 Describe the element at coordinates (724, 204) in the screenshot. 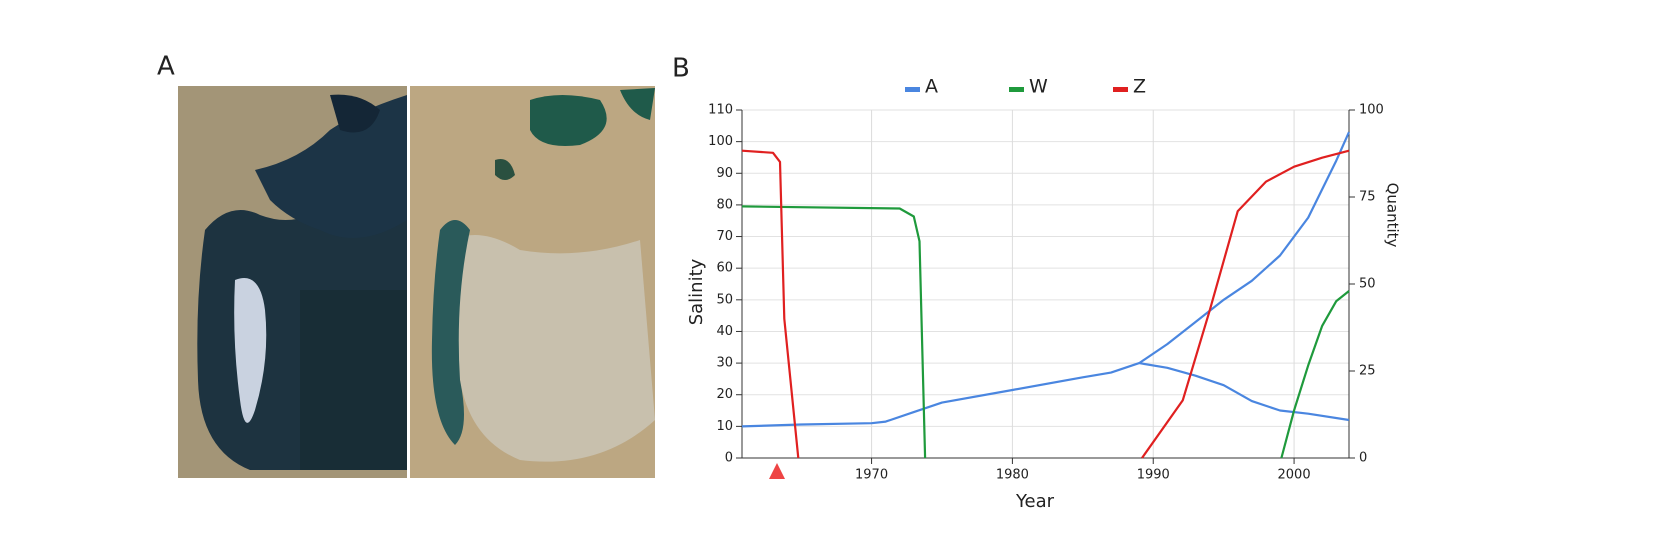

I see `y-tick-label: 80` at that location.